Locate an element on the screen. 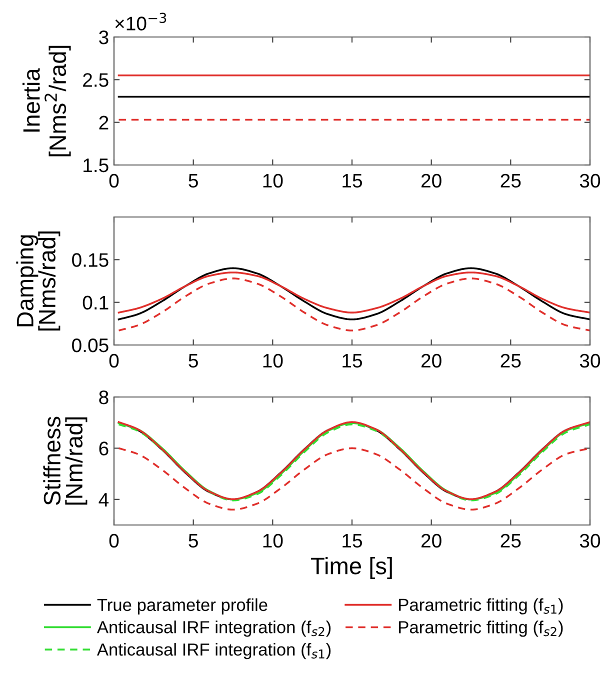 The height and width of the screenshot is (680, 601). text: ×10$^{−3}$ is located at coordinates (140, 21).